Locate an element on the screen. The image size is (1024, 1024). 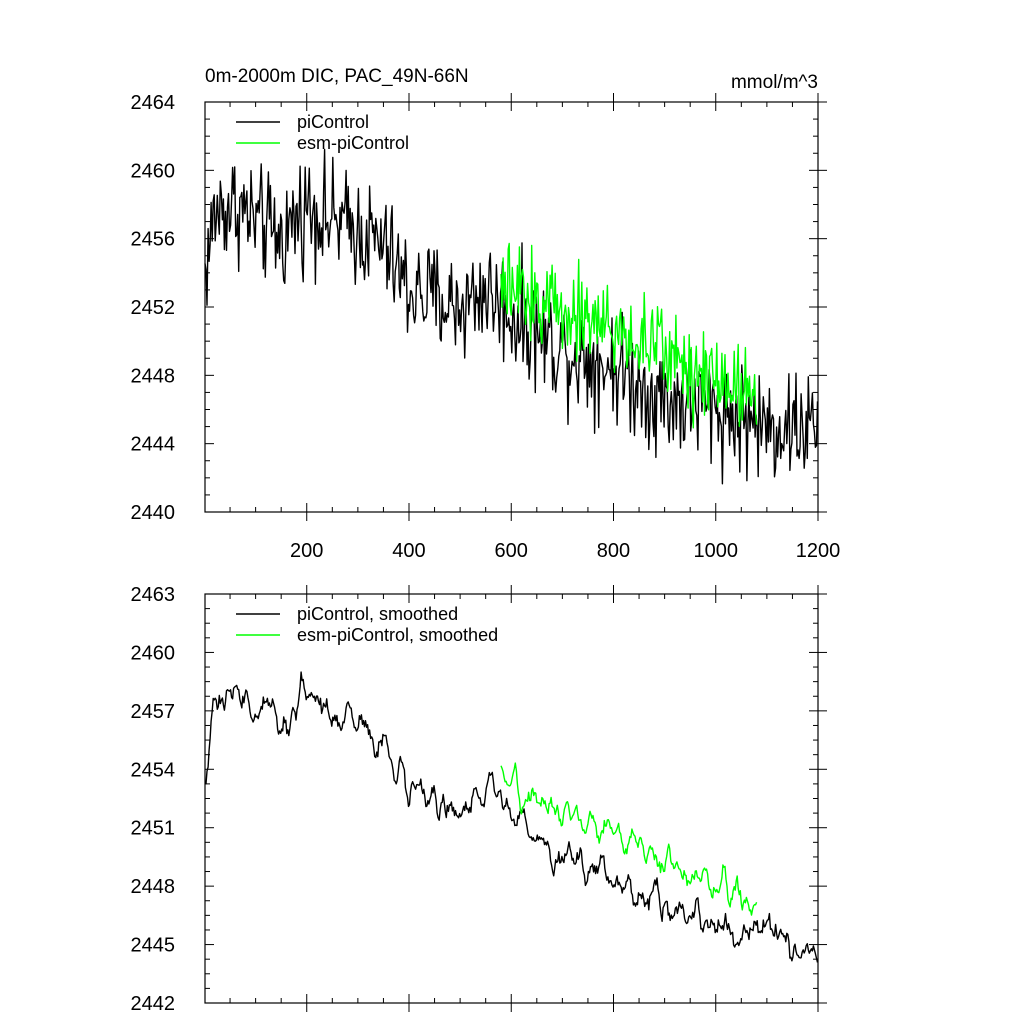
x-tick-label: 1000 is located at coordinates (715, 551).